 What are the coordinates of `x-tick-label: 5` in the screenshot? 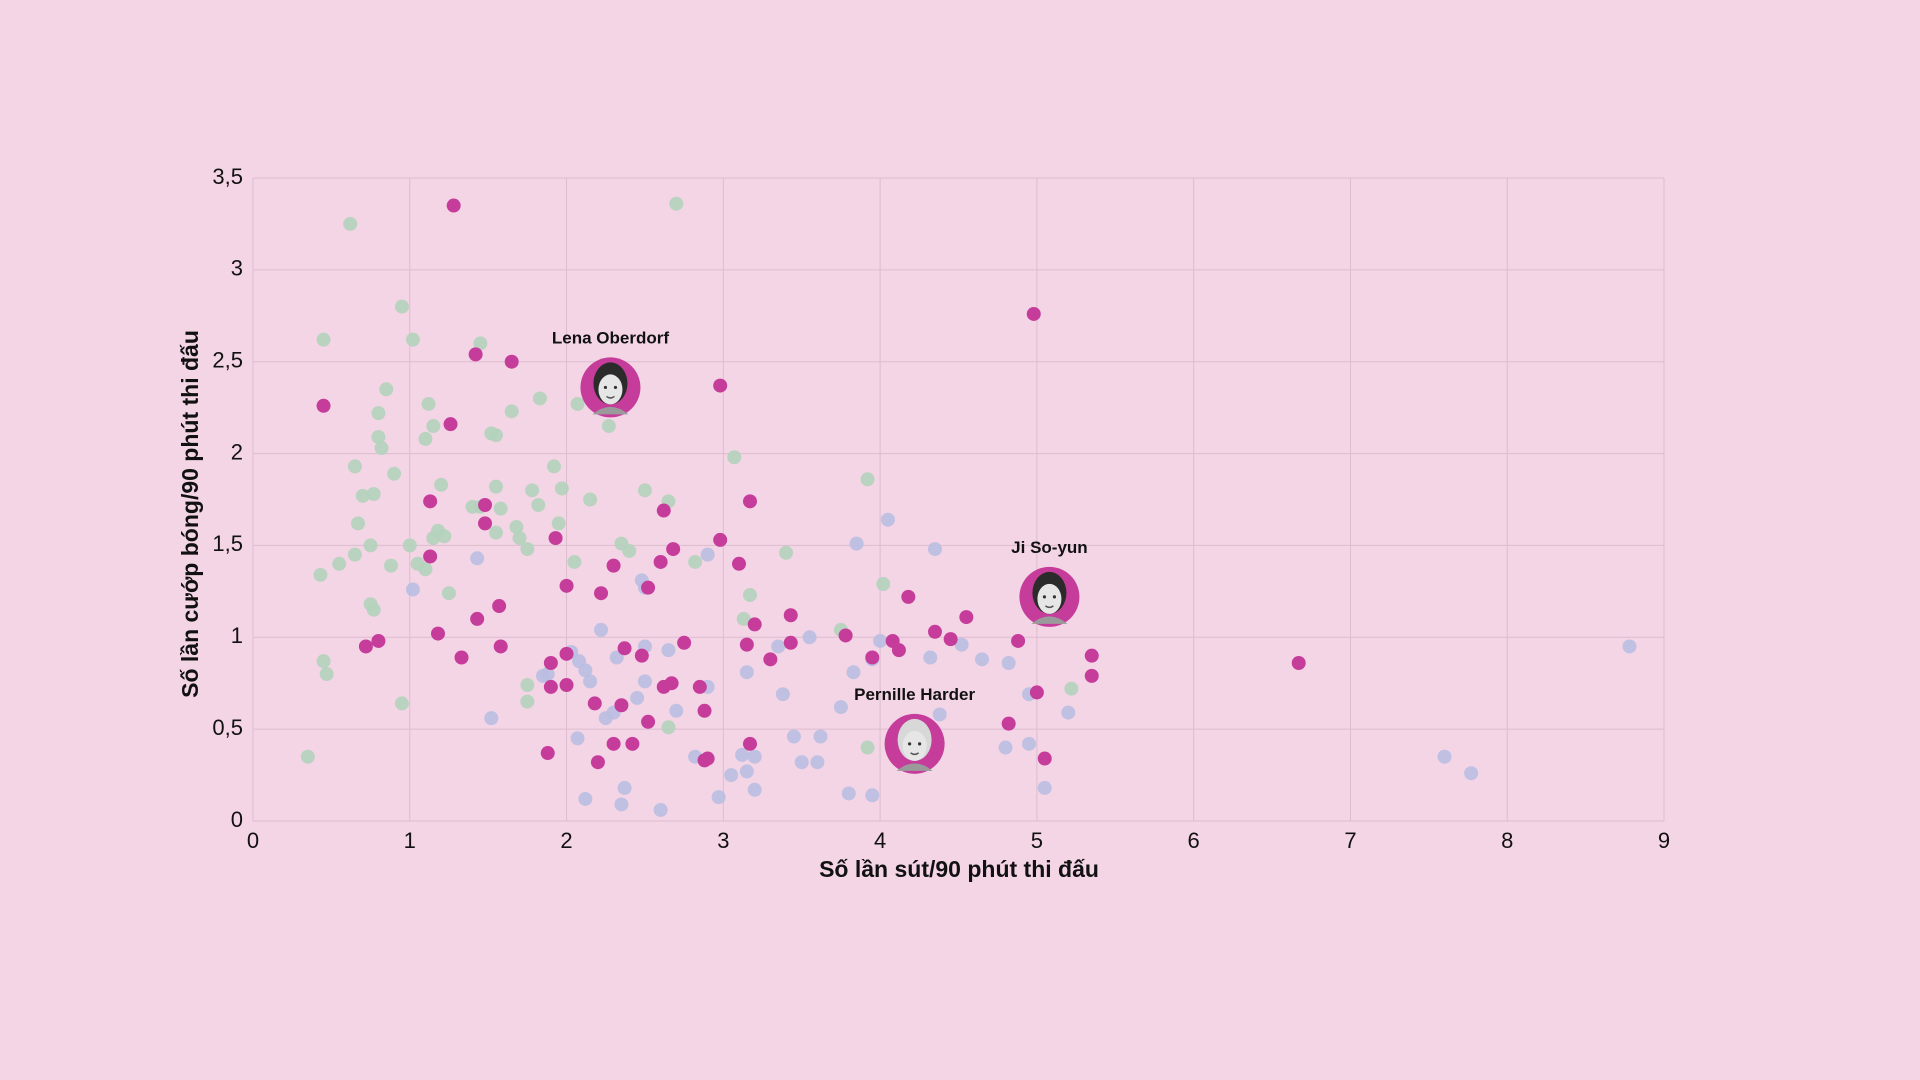 It's located at (1037, 840).